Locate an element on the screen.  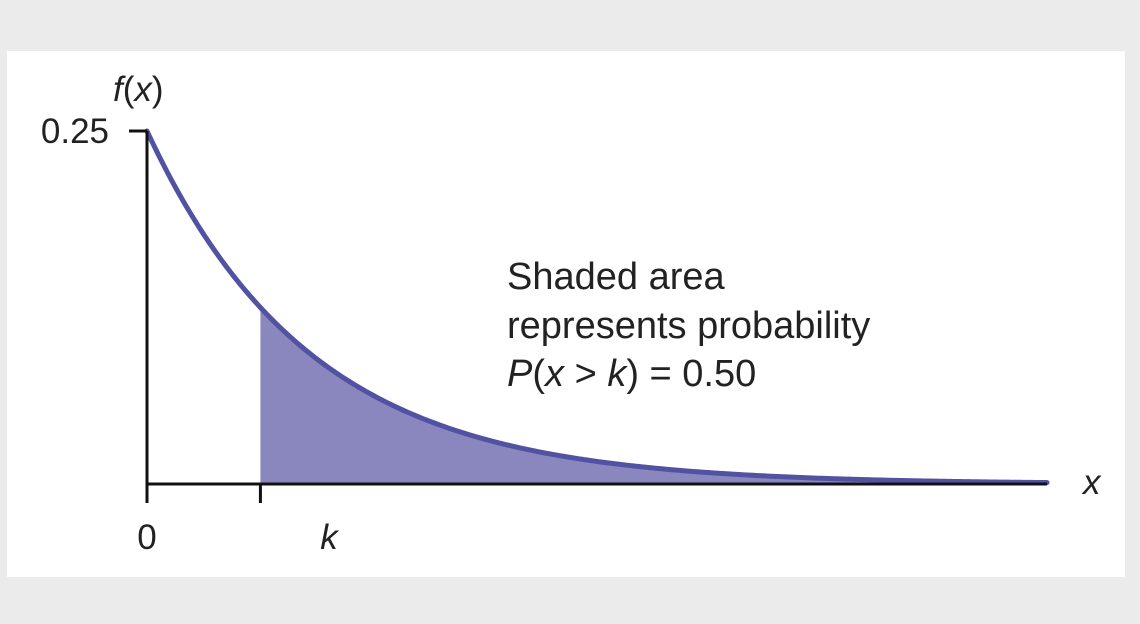
annotation-line-3: P(x > k) = 0.50 is located at coordinates (631, 374).